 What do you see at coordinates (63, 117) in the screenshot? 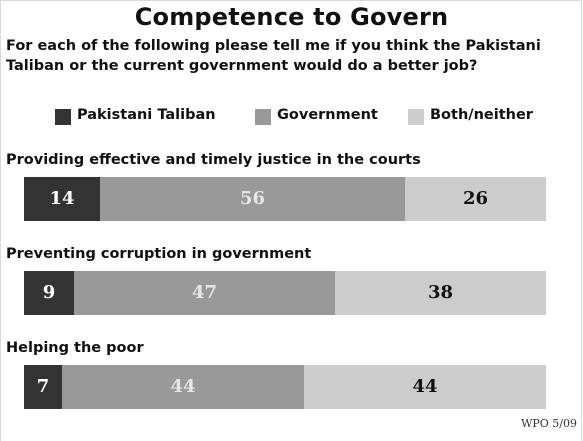
I see `legend-swatch-pakistani-taliban` at bounding box center [63, 117].